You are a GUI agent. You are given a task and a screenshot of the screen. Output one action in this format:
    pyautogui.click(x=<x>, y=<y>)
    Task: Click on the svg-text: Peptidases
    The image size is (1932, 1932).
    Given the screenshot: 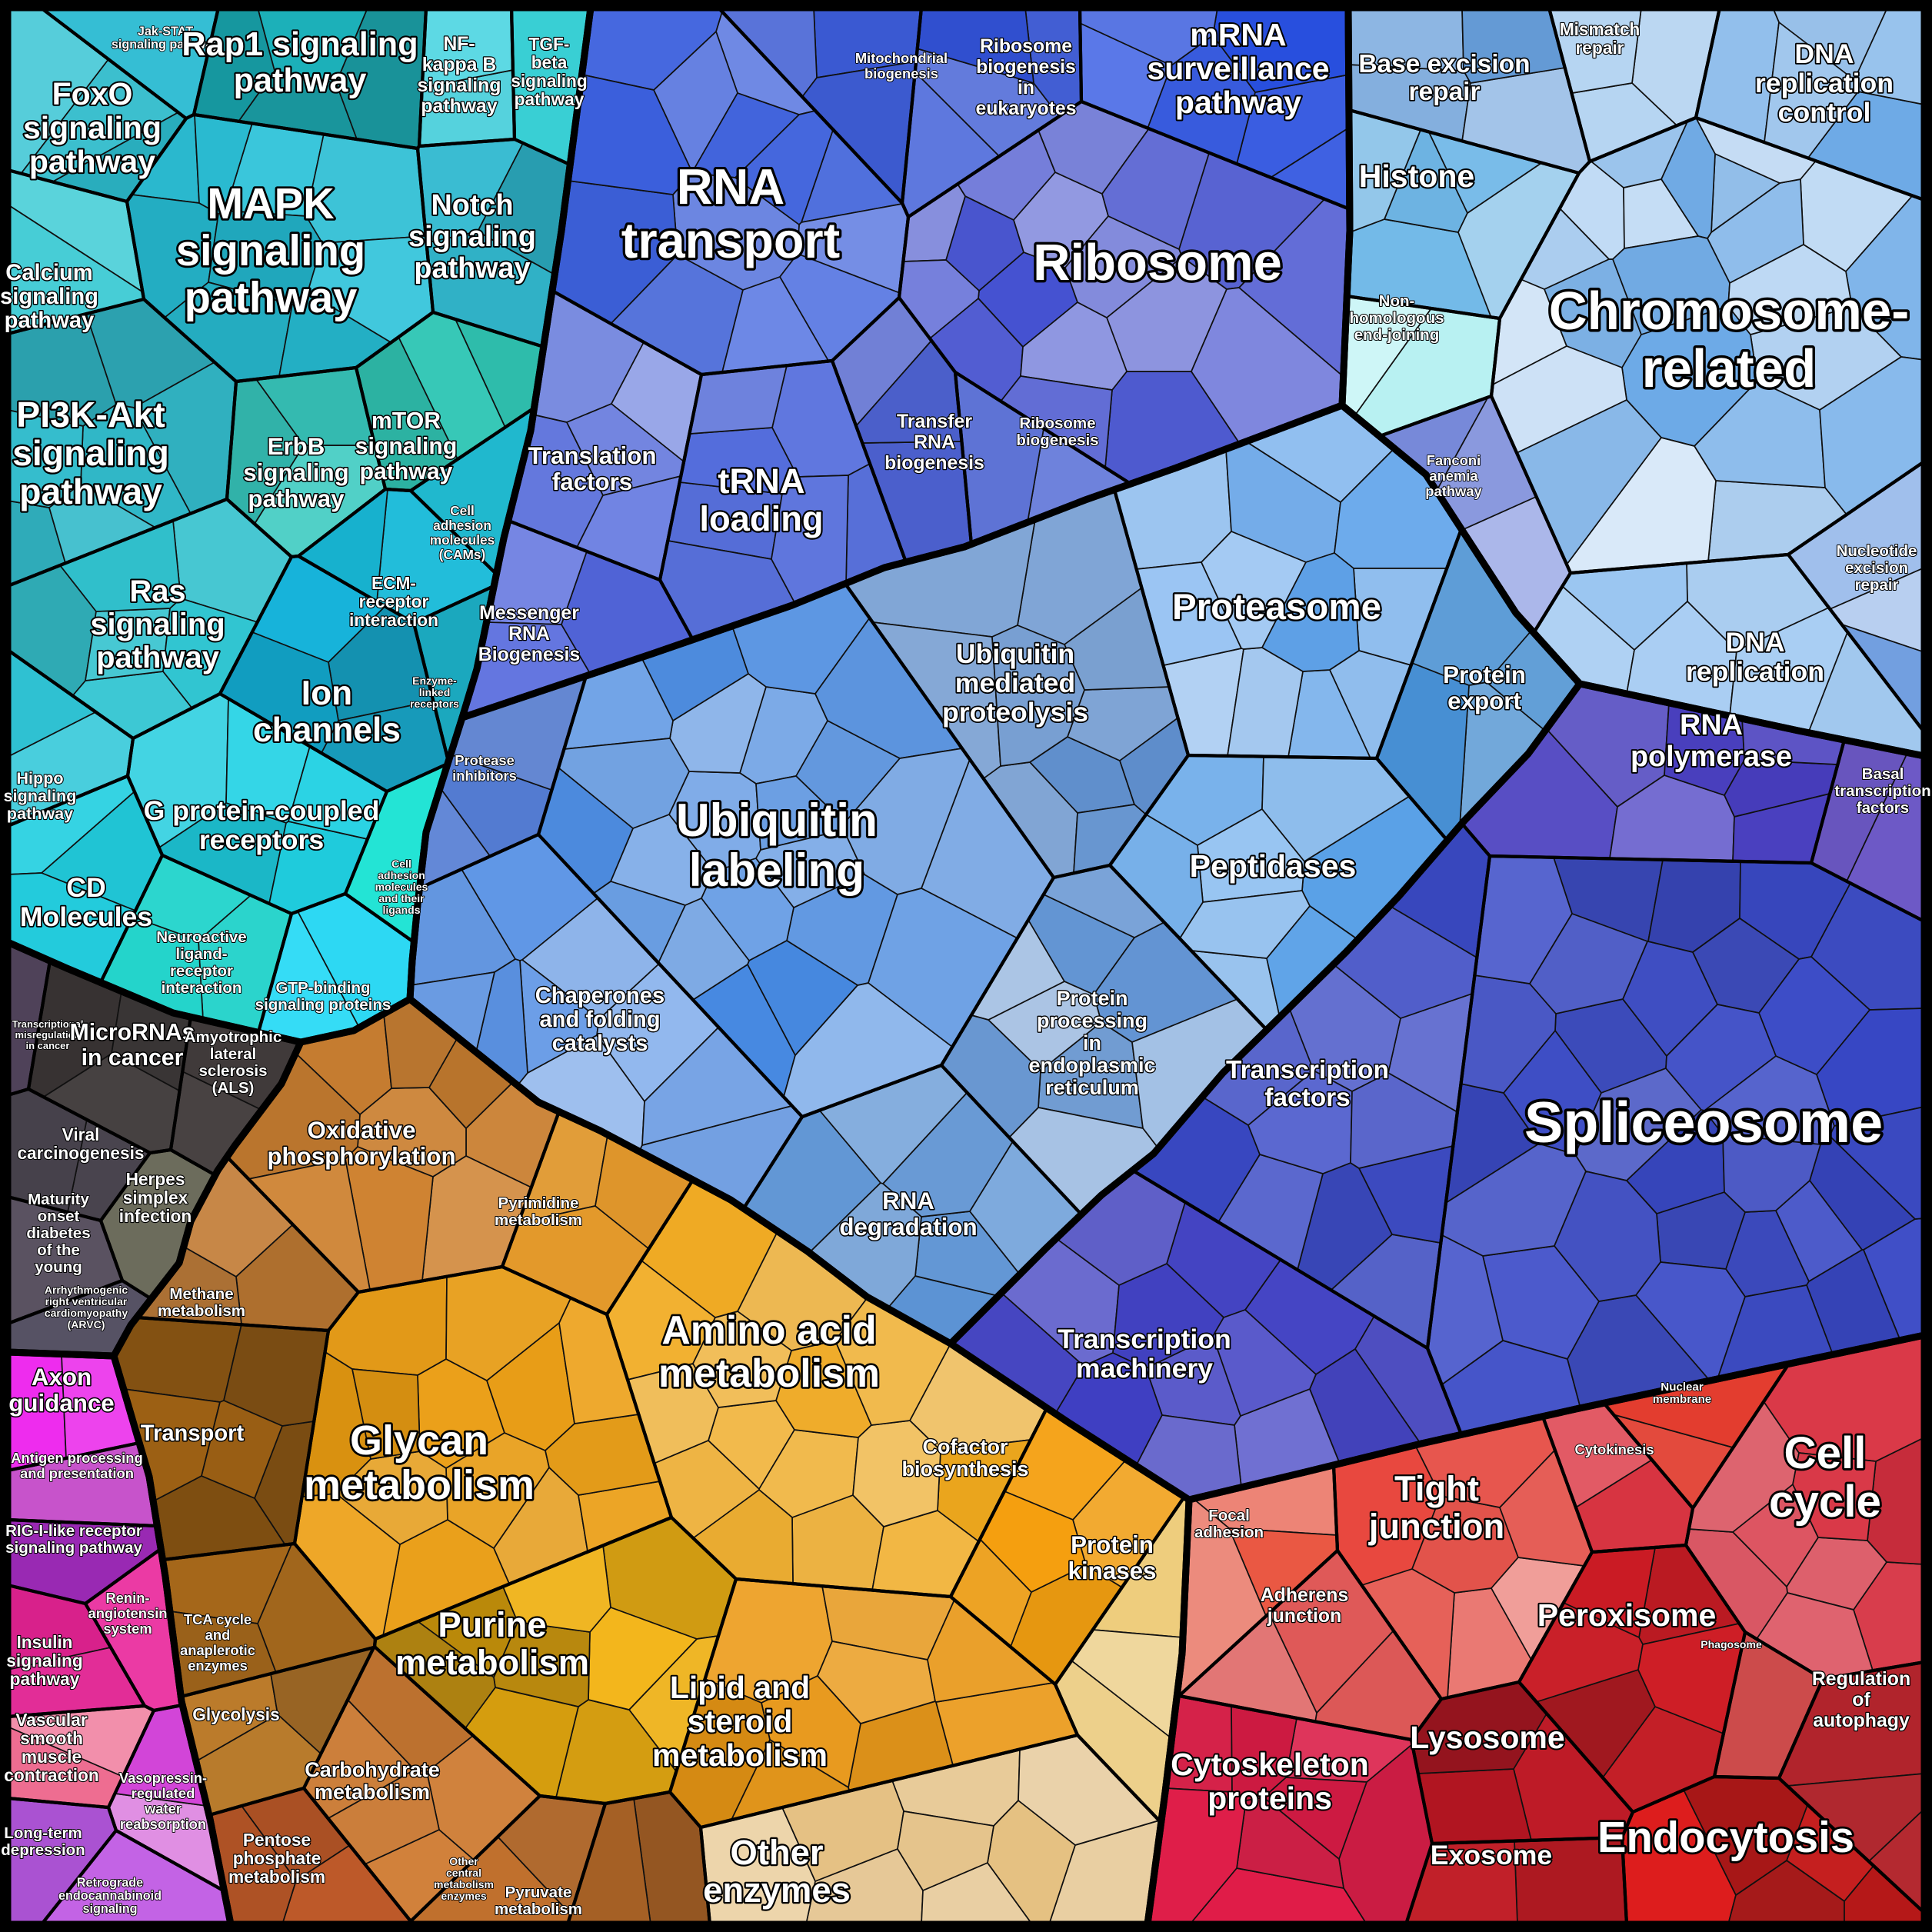 What is the action you would take?
    pyautogui.click(x=1273, y=866)
    